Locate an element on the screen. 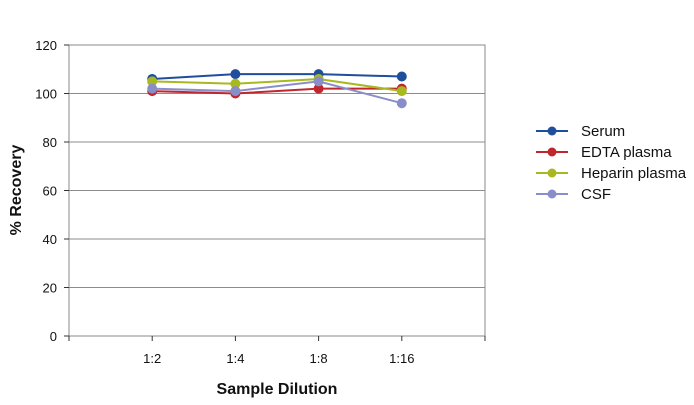 The width and height of the screenshot is (694, 405). x-tick-label: 1:8 is located at coordinates (319, 358).